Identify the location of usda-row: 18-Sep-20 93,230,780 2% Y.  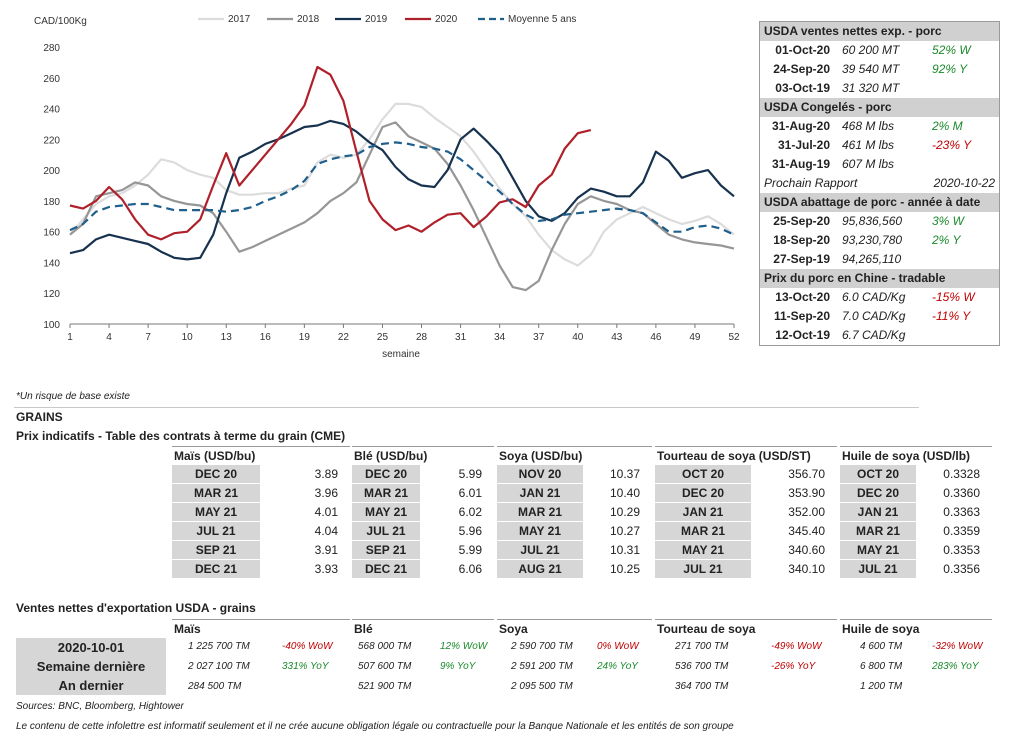
(879, 240).